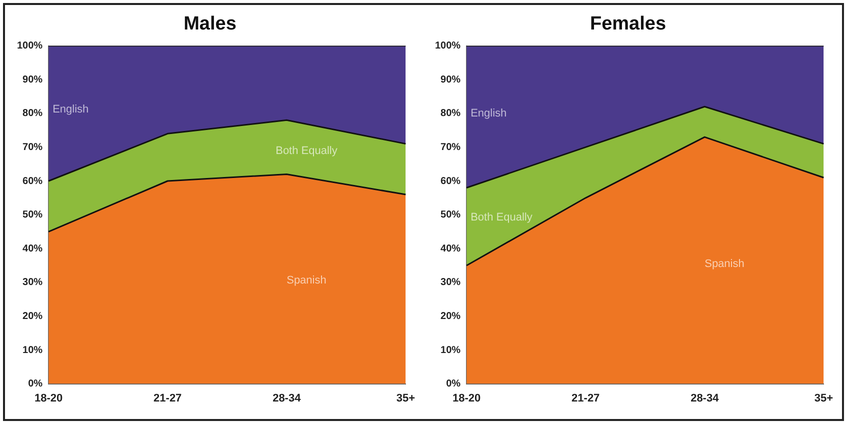 The image size is (845, 422). What do you see at coordinates (210, 24) in the screenshot?
I see `chart-title: Males` at bounding box center [210, 24].